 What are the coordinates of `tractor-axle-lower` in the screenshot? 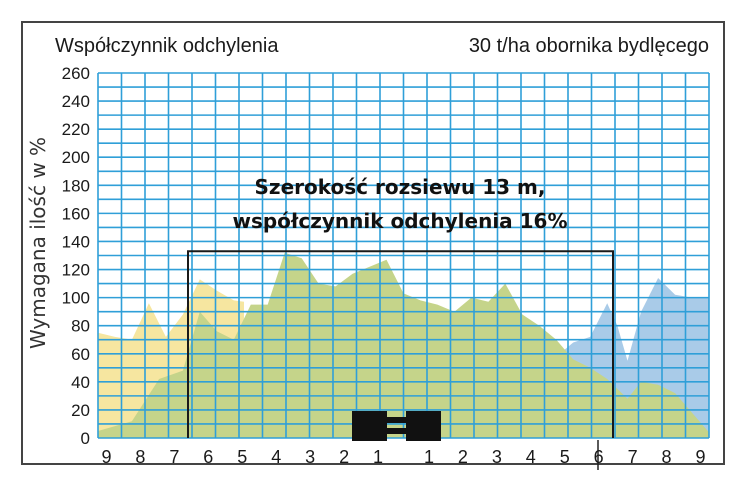 It's located at (396, 431).